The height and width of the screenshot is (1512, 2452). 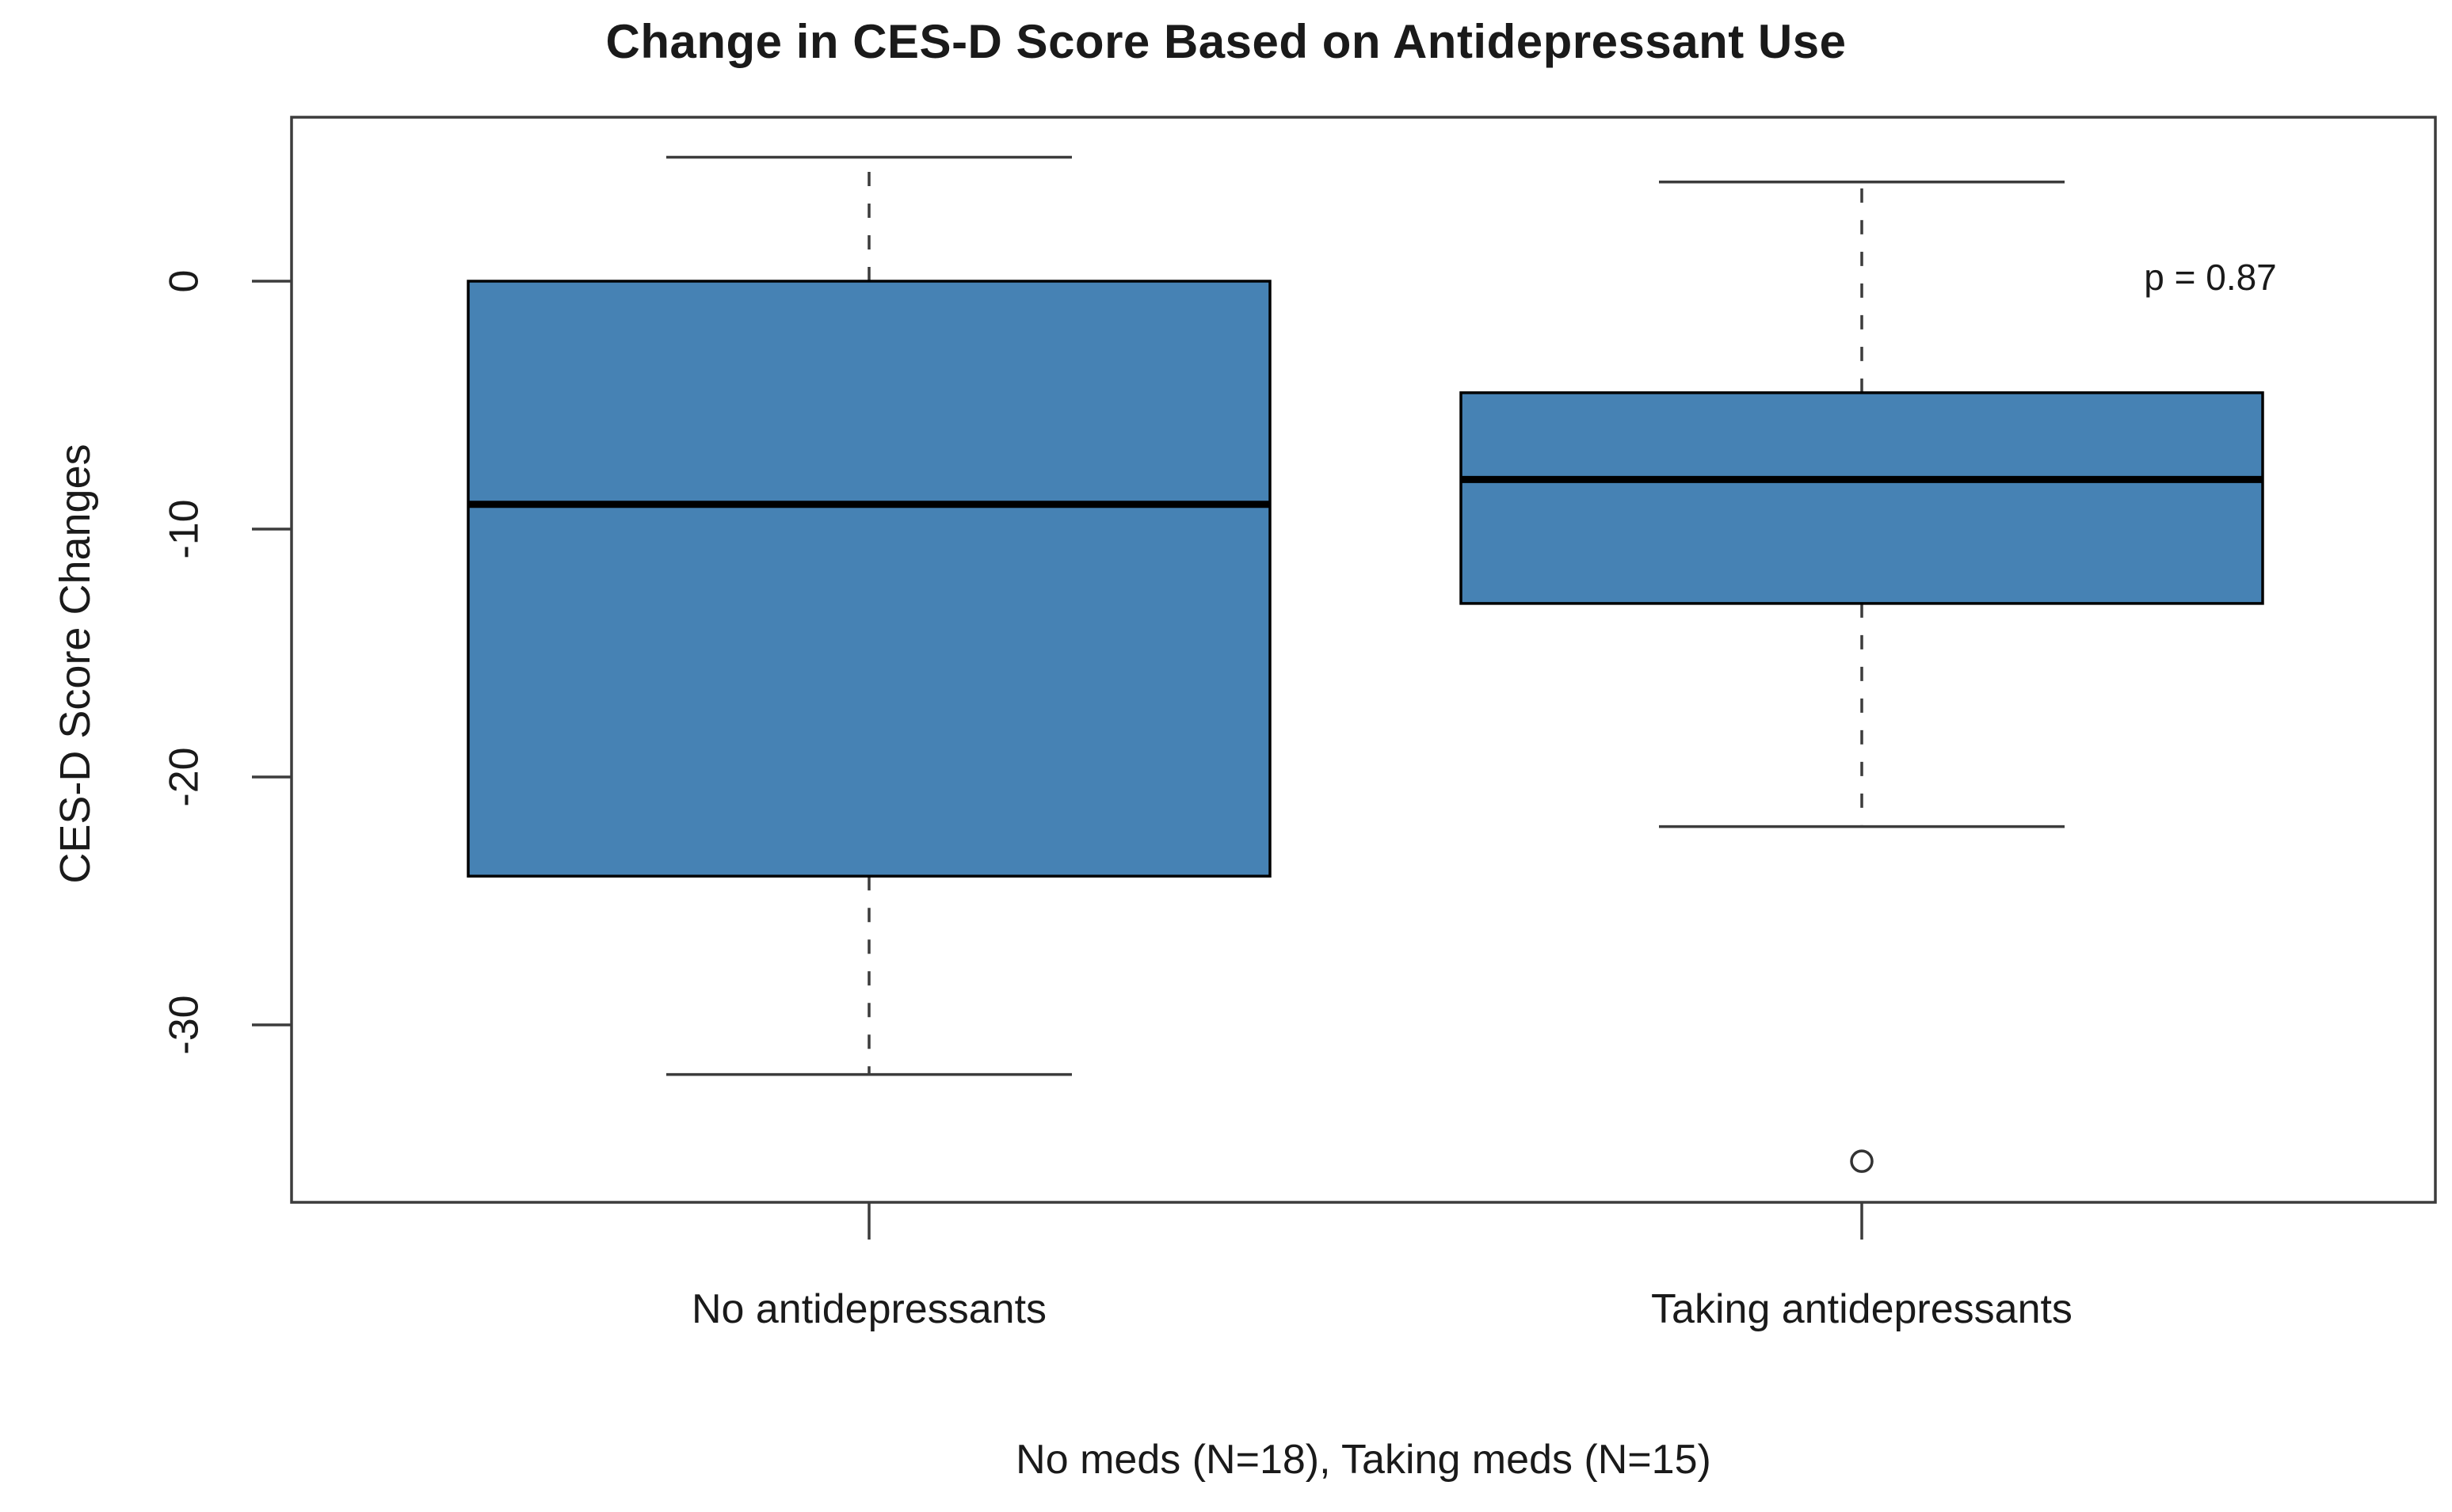 I want to click on outlier-point, so click(x=1862, y=1161).